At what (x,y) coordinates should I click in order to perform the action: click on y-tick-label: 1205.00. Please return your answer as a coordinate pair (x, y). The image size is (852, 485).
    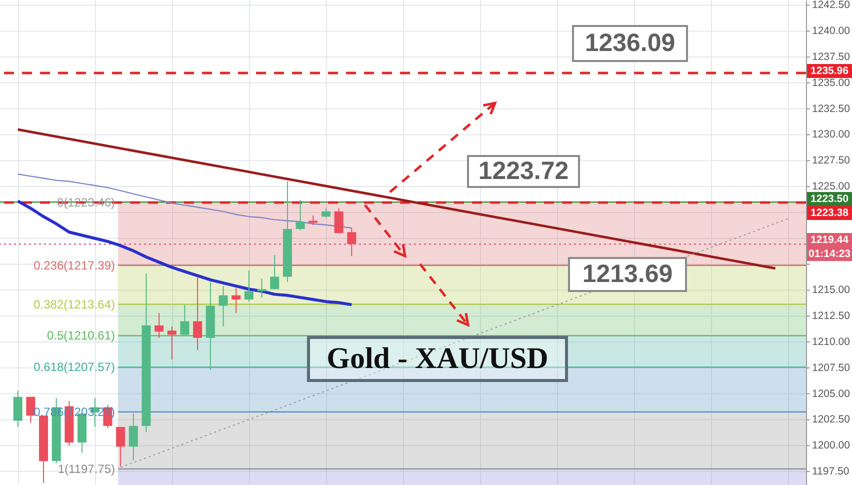
    Looking at the image, I should click on (831, 394).